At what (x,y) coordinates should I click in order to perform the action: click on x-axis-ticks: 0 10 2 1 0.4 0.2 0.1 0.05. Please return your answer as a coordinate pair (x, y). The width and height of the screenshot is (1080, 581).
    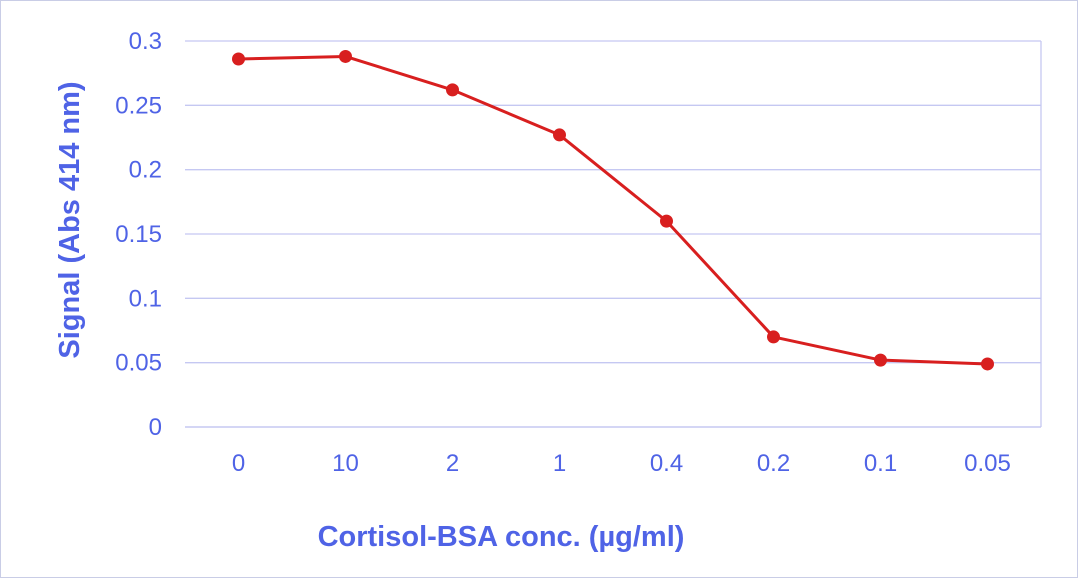
    Looking at the image, I should click on (621, 463).